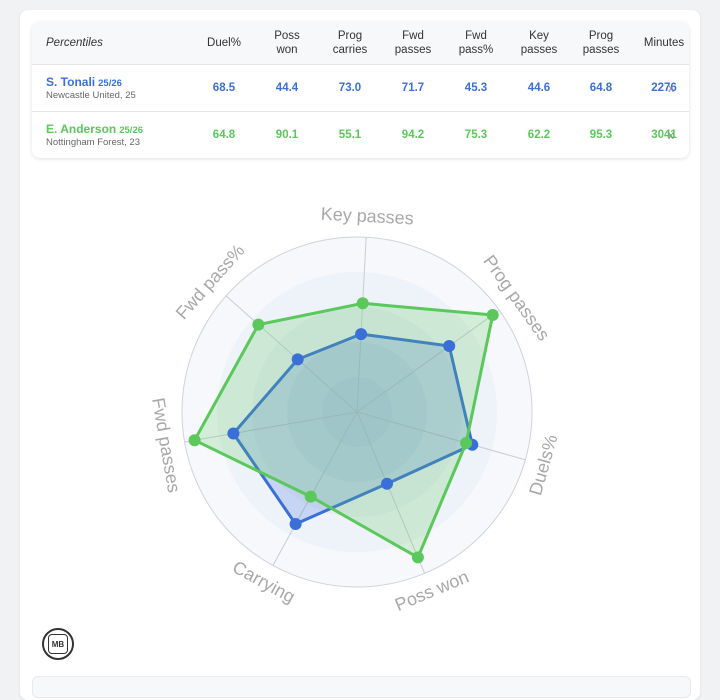  I want to click on player-1-fwd-pass-pct: 45.3, so click(476, 88).